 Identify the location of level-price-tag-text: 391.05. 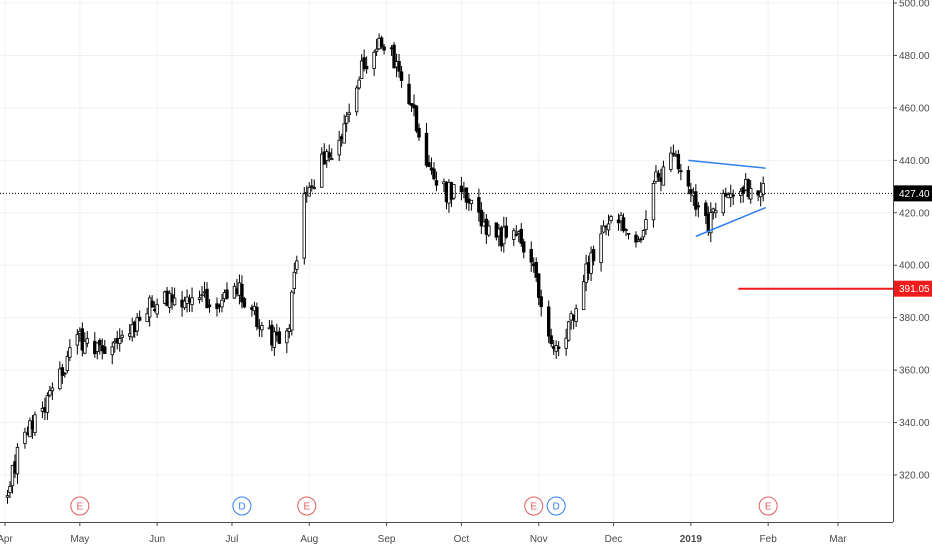
(914, 289).